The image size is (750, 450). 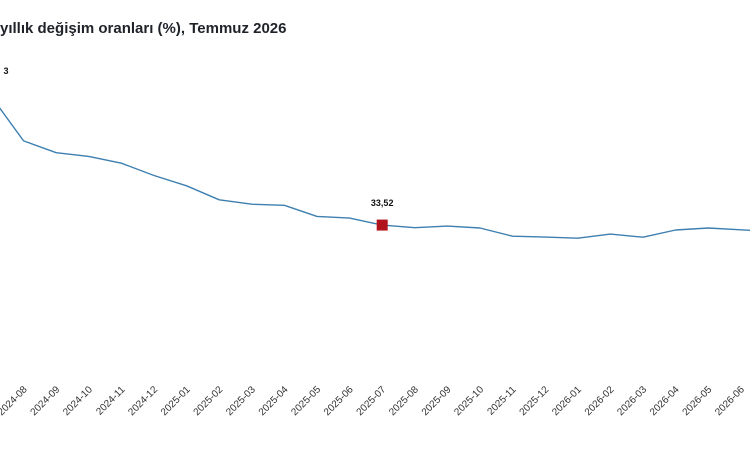 I want to click on x-tick-label: 2025-11, so click(x=503, y=401).